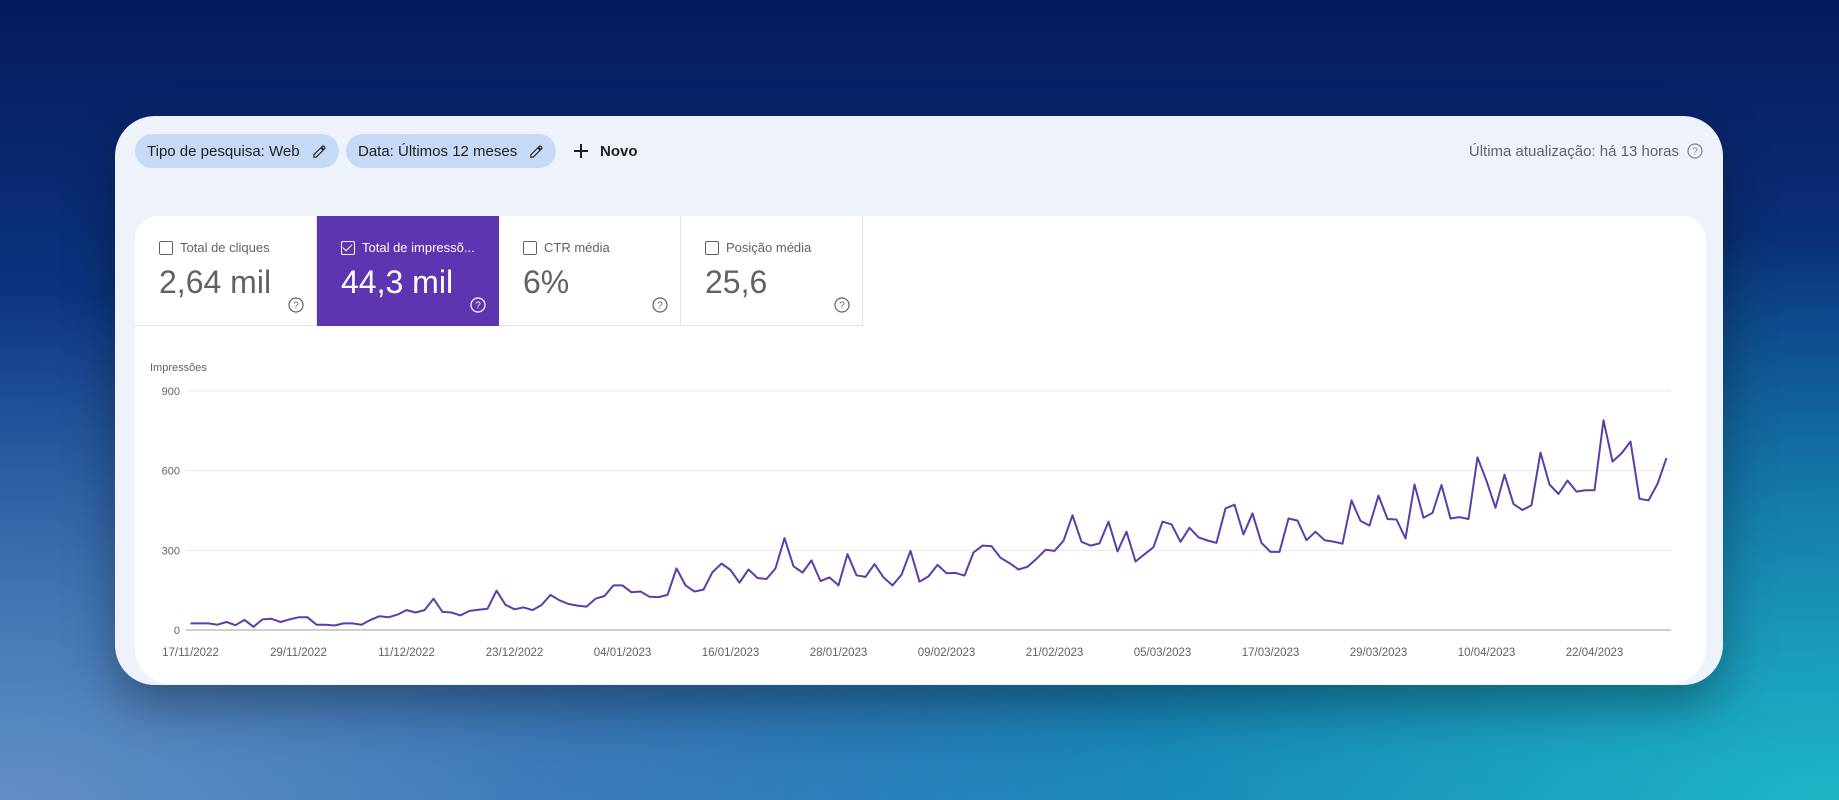 The image size is (1839, 800). What do you see at coordinates (298, 653) in the screenshot?
I see `x-tick-label: 29/11/2022` at bounding box center [298, 653].